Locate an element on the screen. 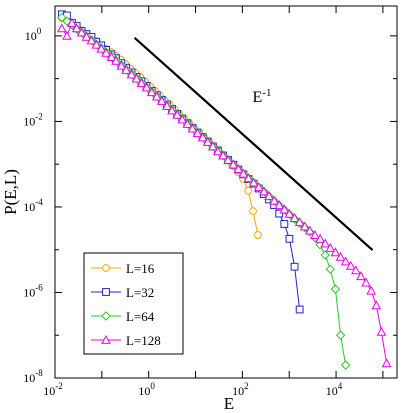 The width and height of the screenshot is (409, 413). x-tick-label: 10² is located at coordinates (240, 389).